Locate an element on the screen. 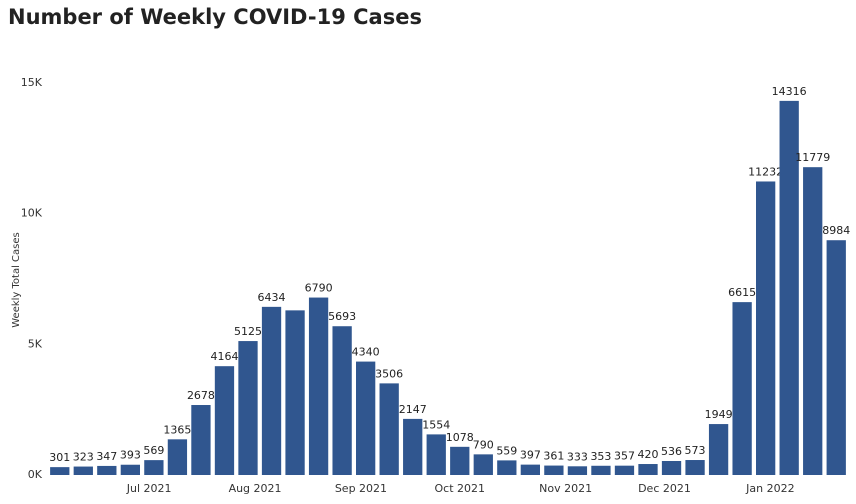 Image resolution: width=856 pixels, height=504 pixels. value-label: 14316 is located at coordinates (789, 91).